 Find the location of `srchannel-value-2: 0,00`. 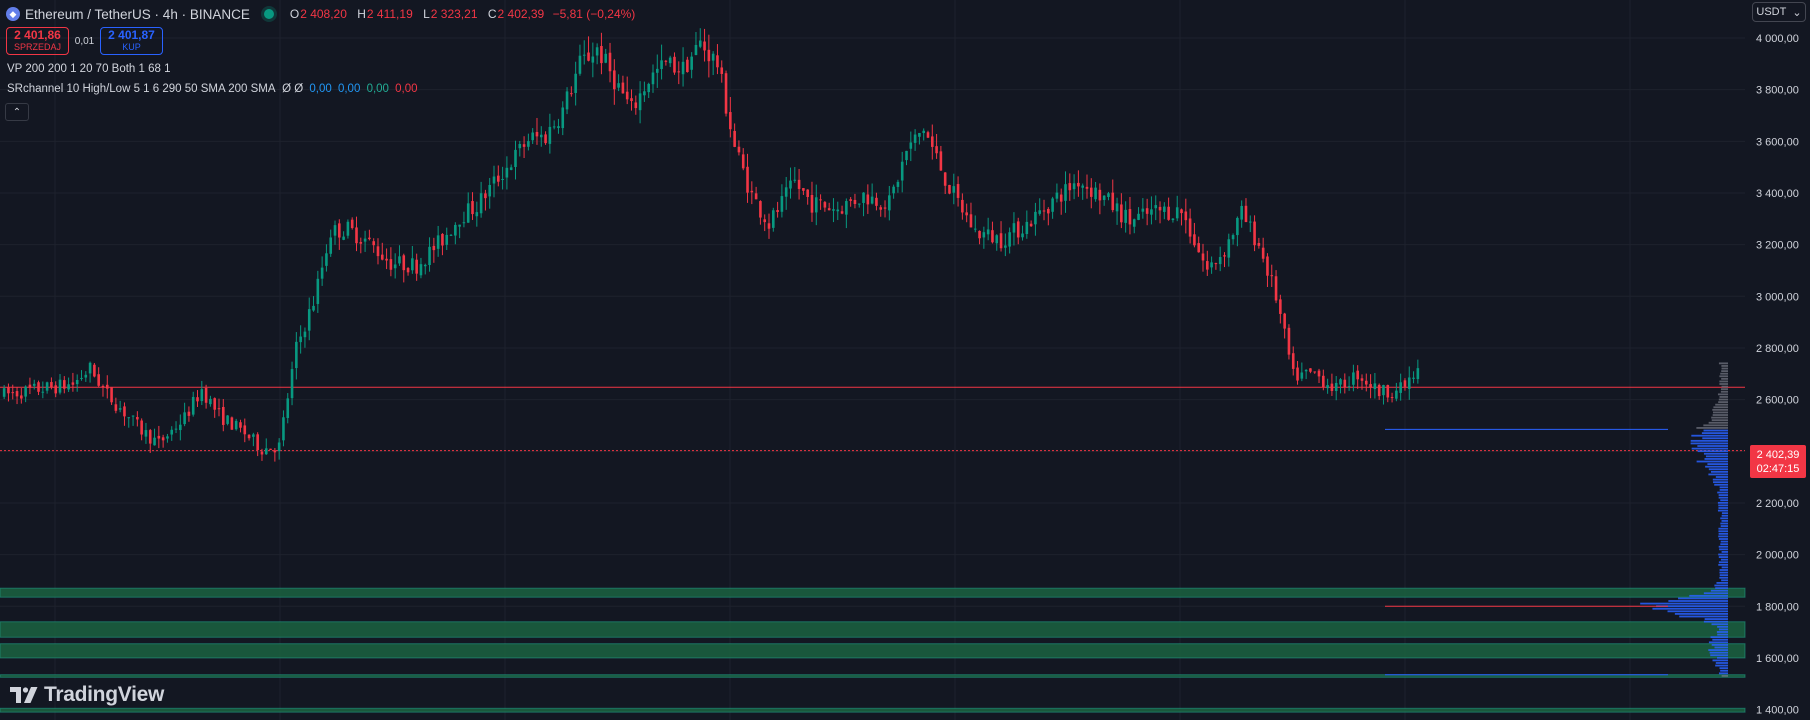

srchannel-value-2: 0,00 is located at coordinates (349, 89).